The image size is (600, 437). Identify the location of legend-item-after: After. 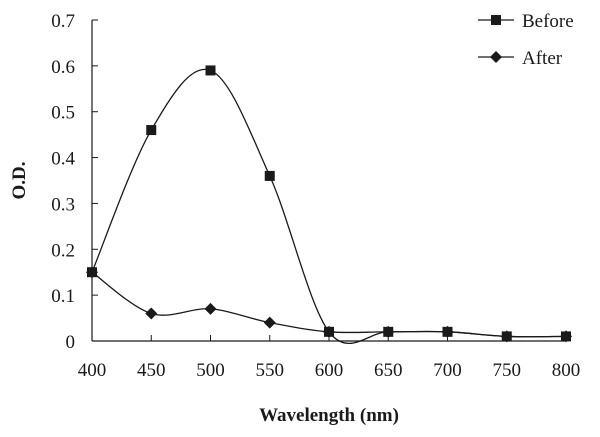
(520, 58).